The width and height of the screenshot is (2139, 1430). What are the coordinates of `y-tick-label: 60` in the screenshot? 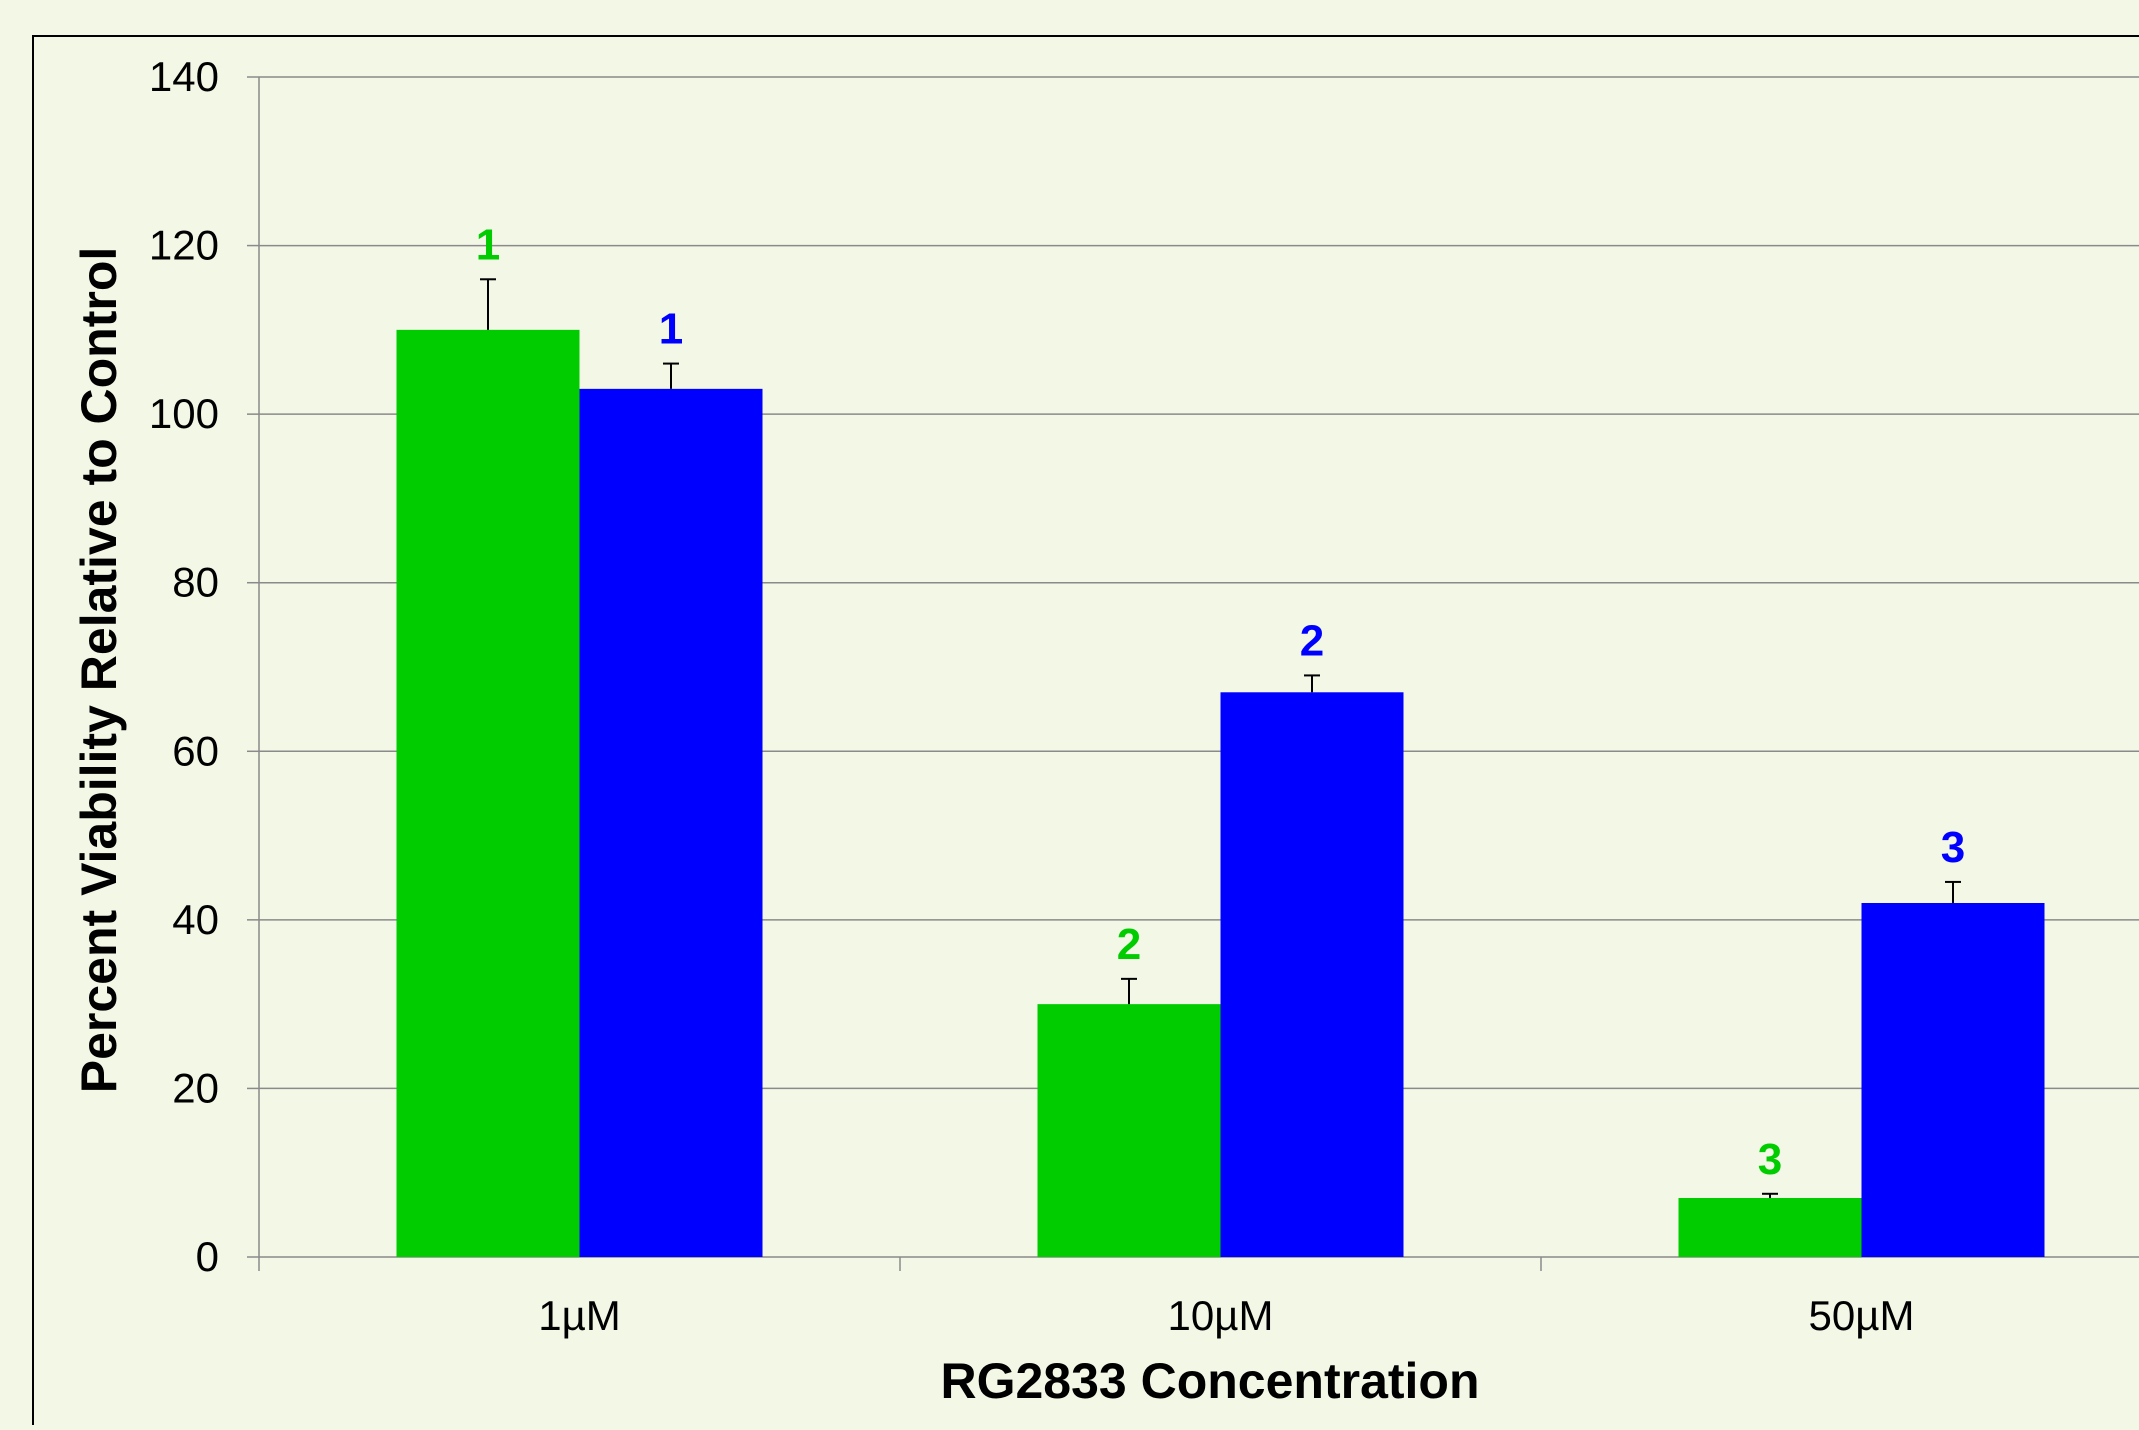 It's located at (195, 750).